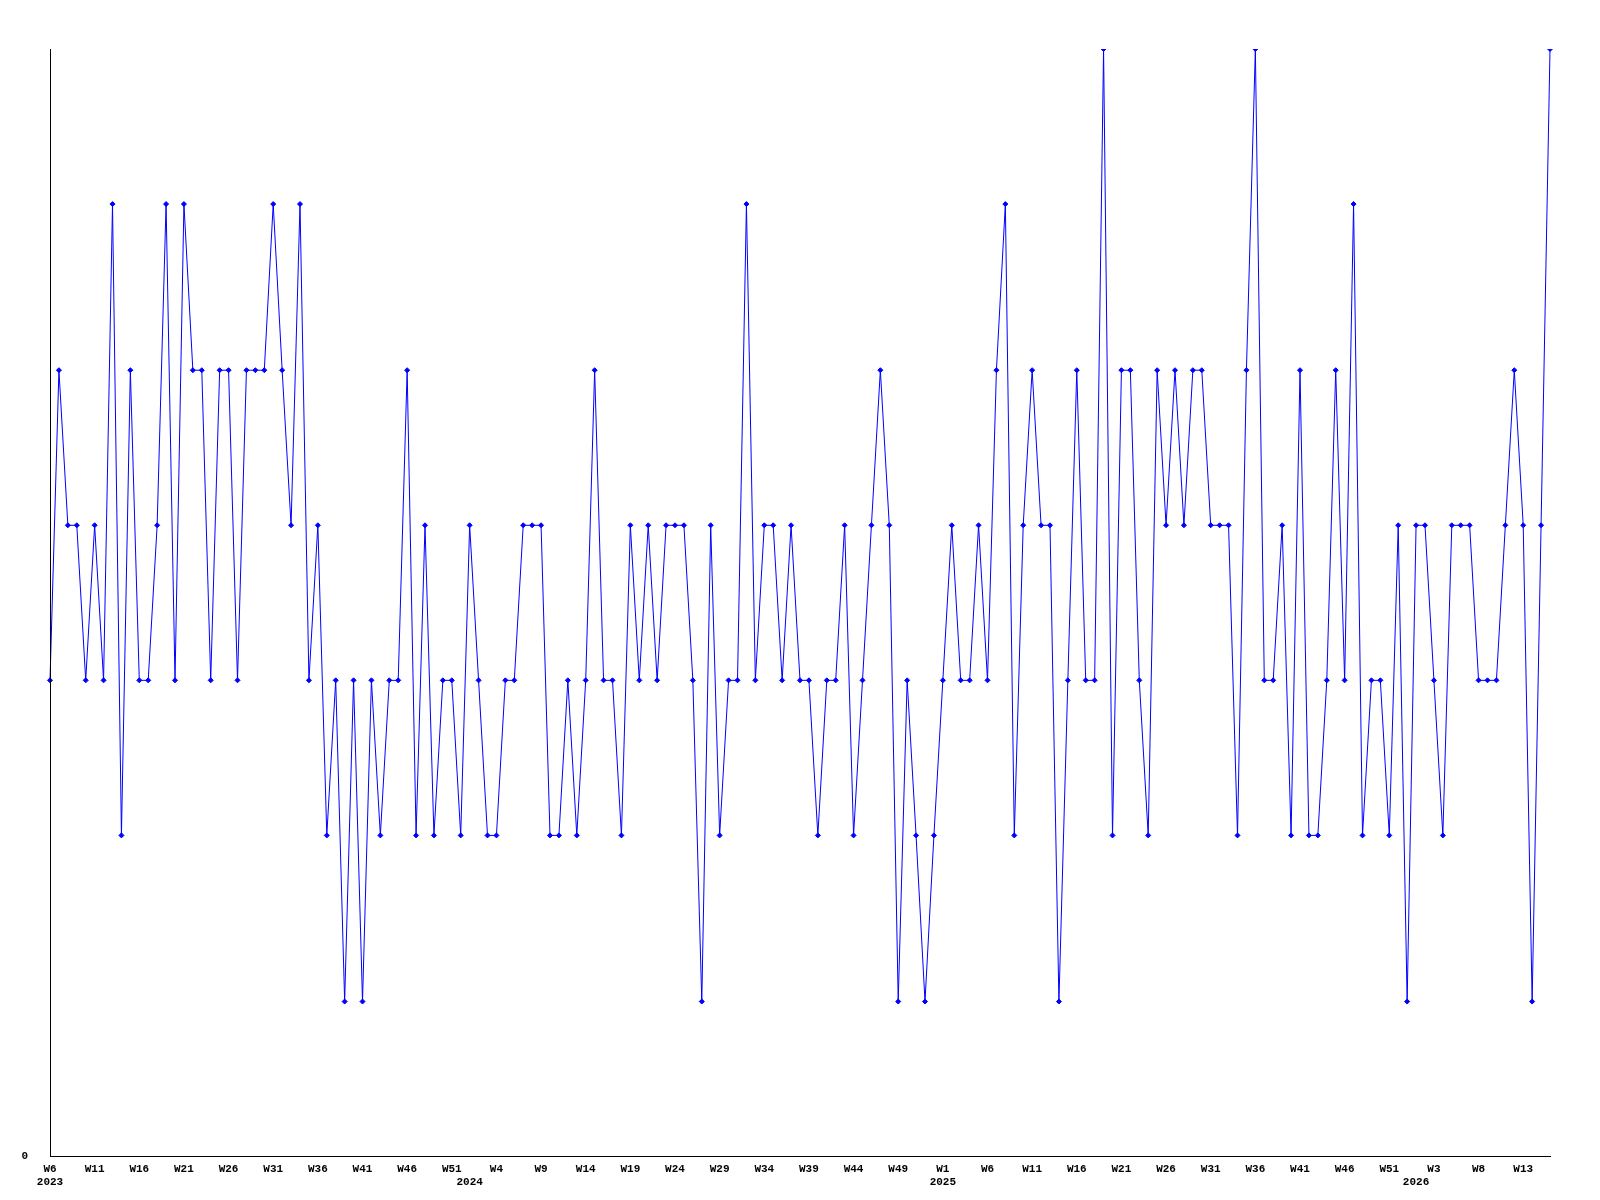  What do you see at coordinates (586, 1168) in the screenshot?
I see `x-tick-label: W14` at bounding box center [586, 1168].